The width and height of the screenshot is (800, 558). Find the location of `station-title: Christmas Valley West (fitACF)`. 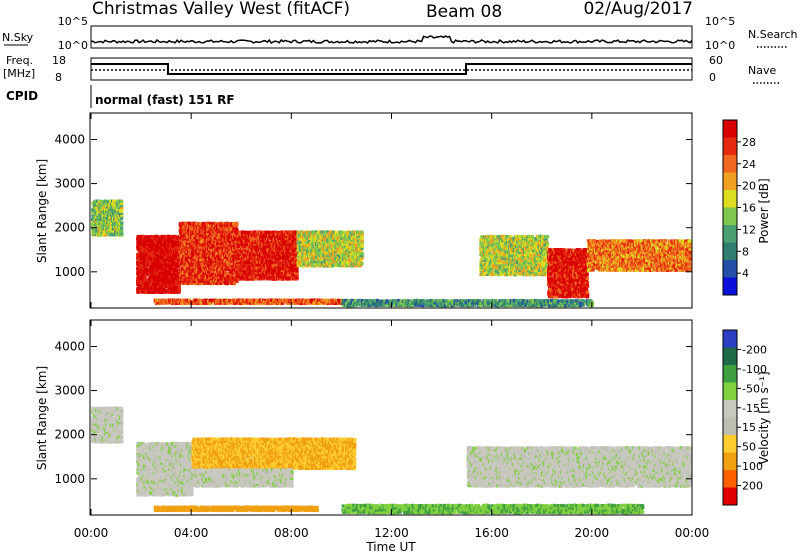

station-title: Christmas Valley West (fitACF) is located at coordinates (221, 9).